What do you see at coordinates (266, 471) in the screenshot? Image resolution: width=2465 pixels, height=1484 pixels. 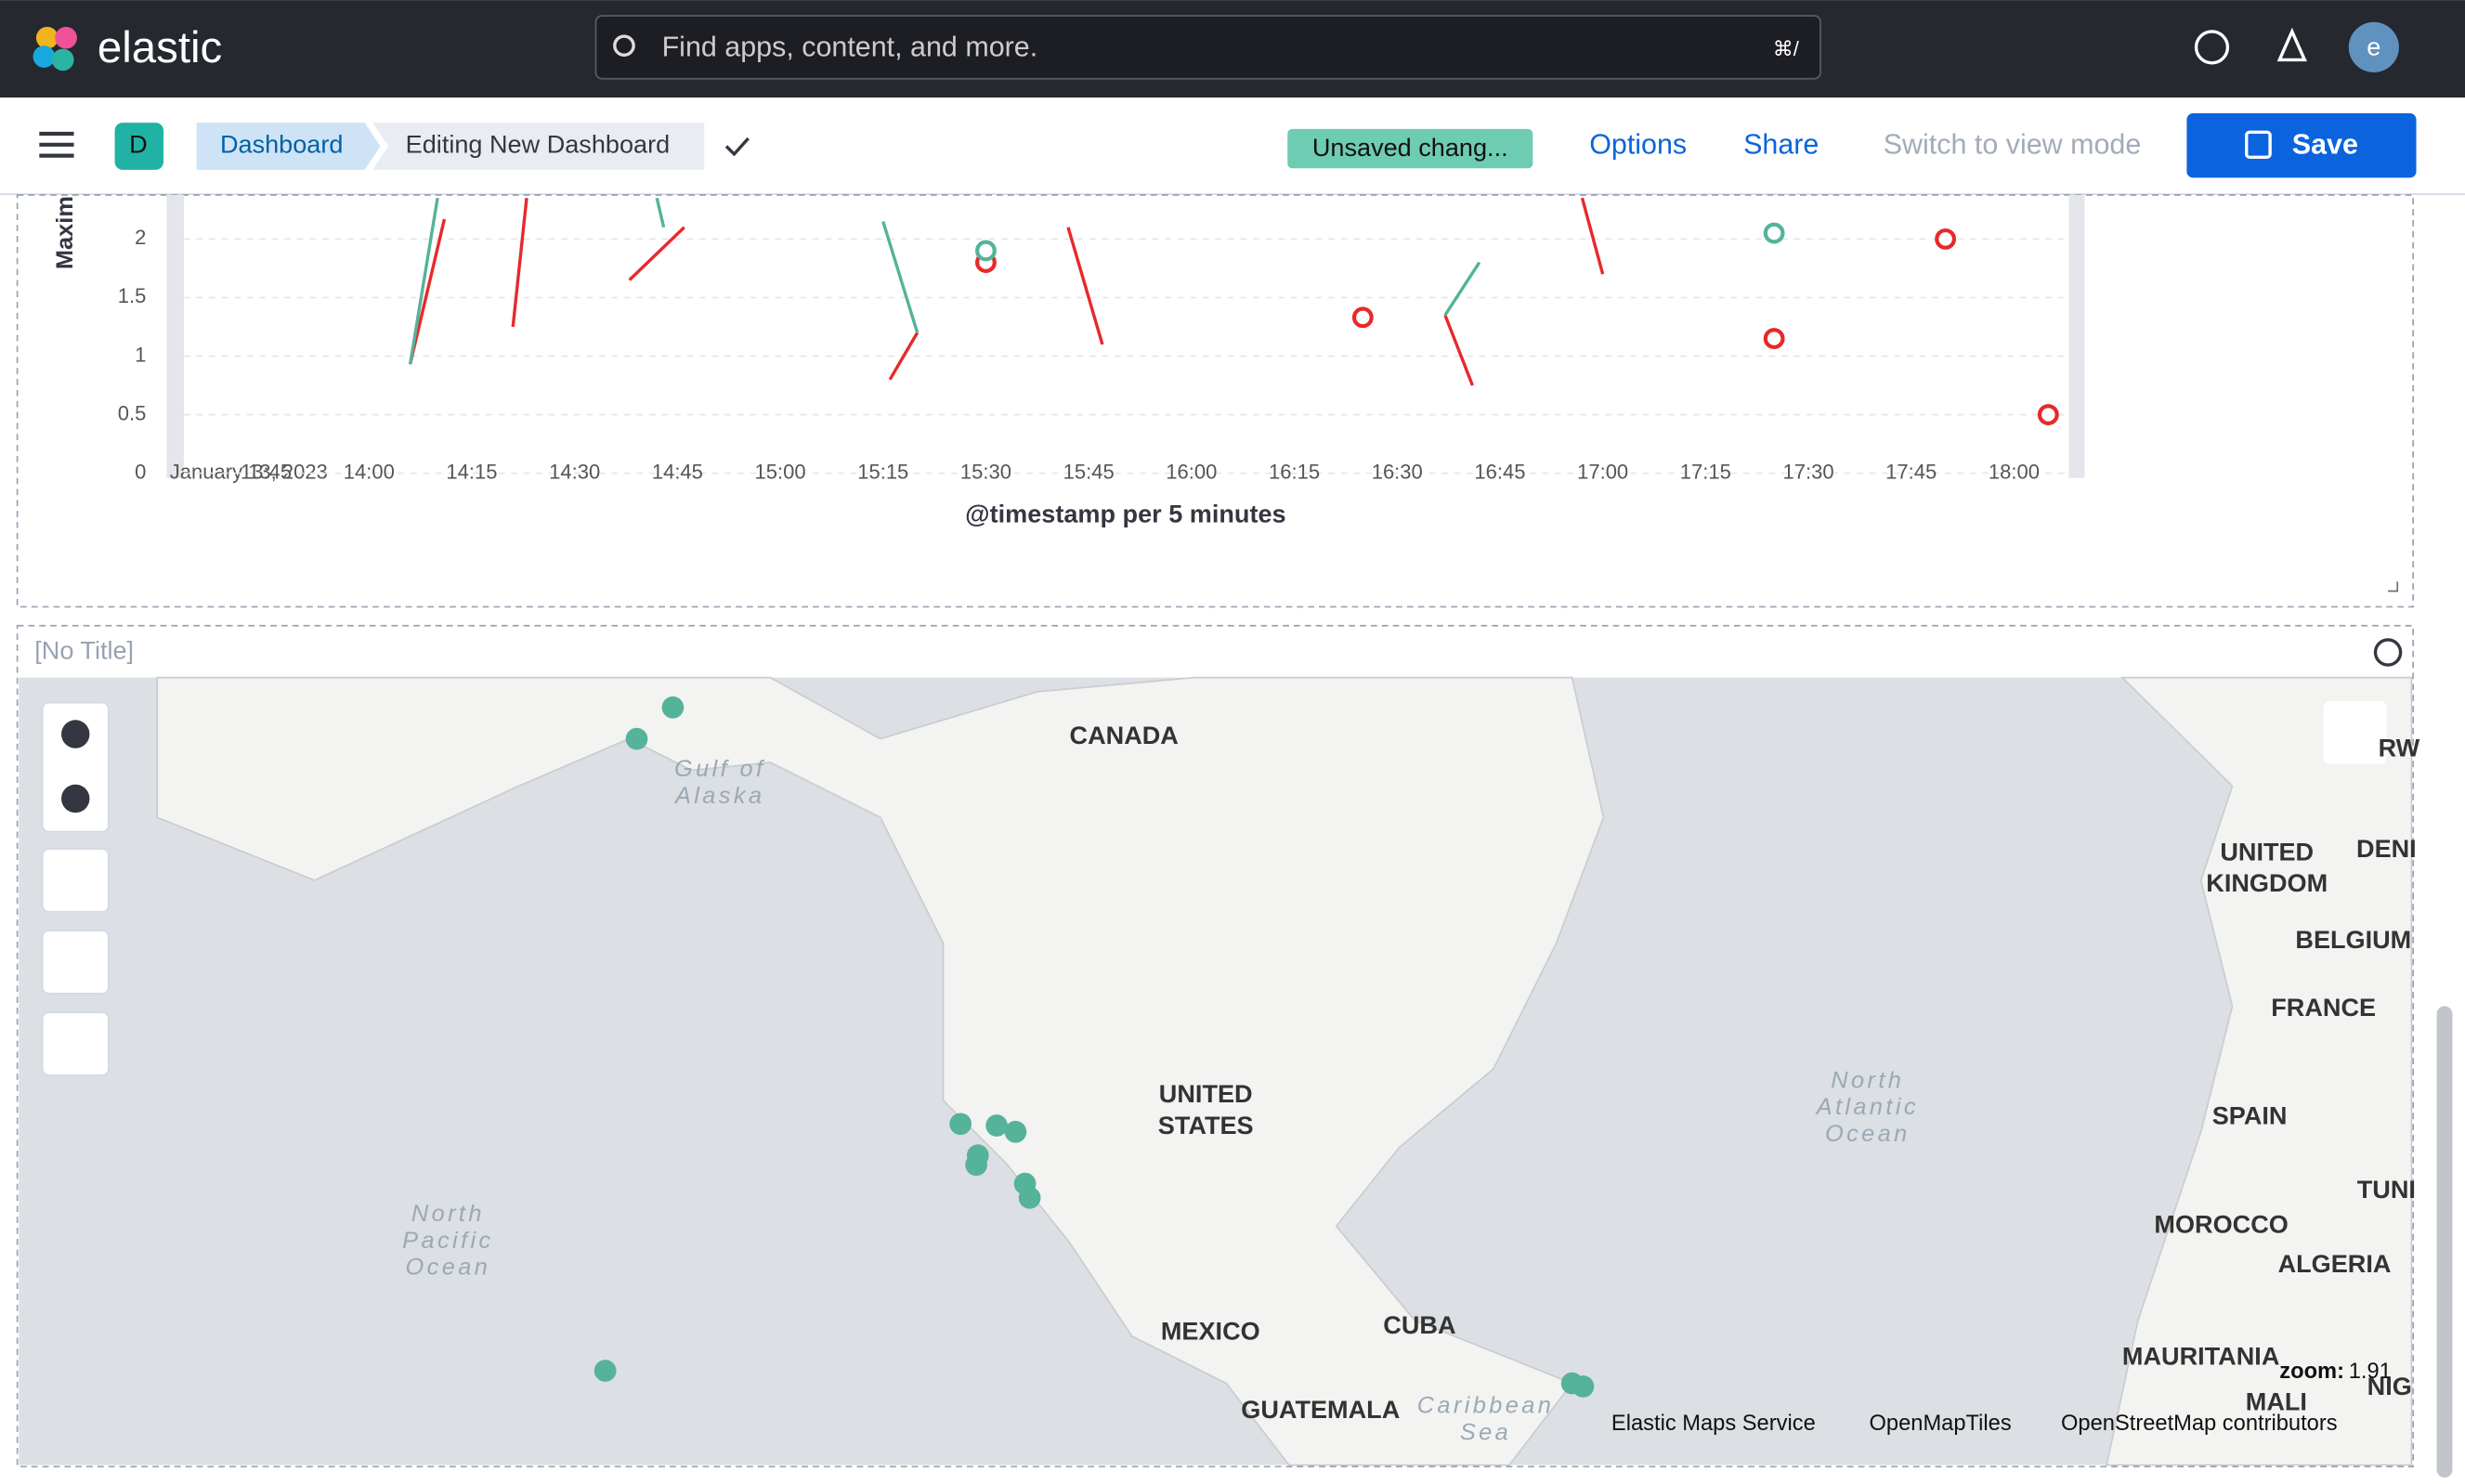 I see `x-tick-label: 13:45` at bounding box center [266, 471].